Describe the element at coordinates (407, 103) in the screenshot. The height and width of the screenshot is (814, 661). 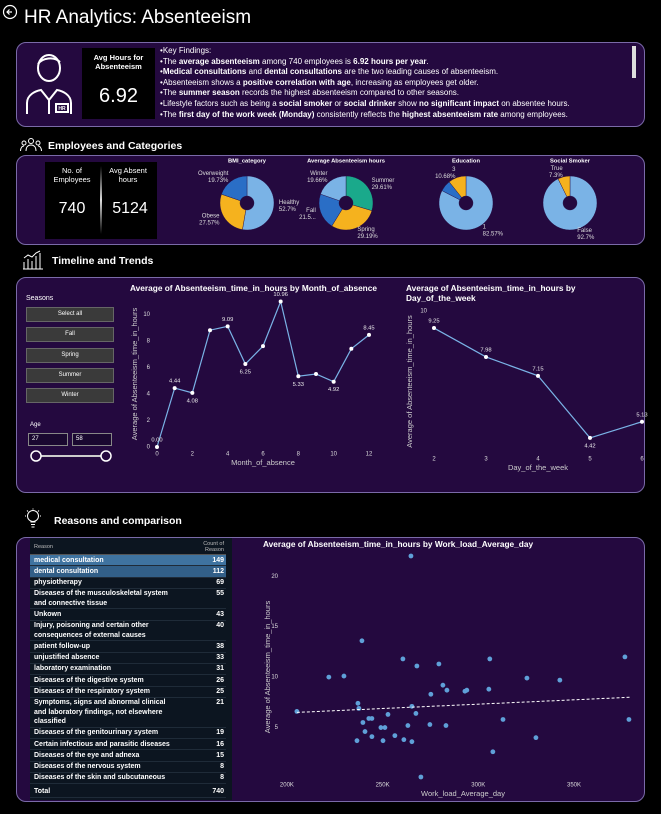
I see `finding-text: show` at that location.